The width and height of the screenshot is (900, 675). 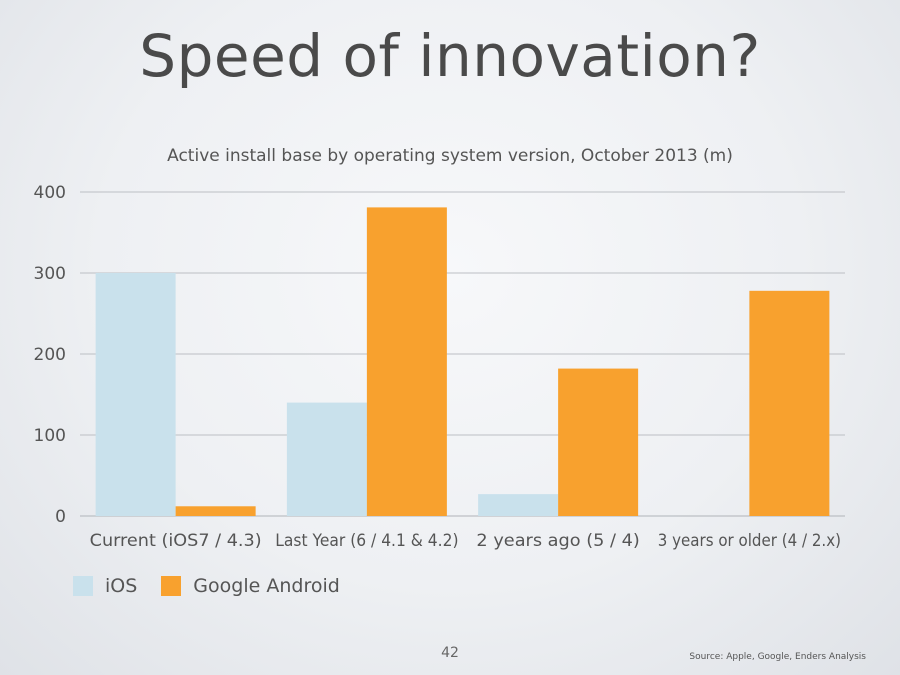 What do you see at coordinates (171, 586) in the screenshot?
I see `legend-swatch-android` at bounding box center [171, 586].